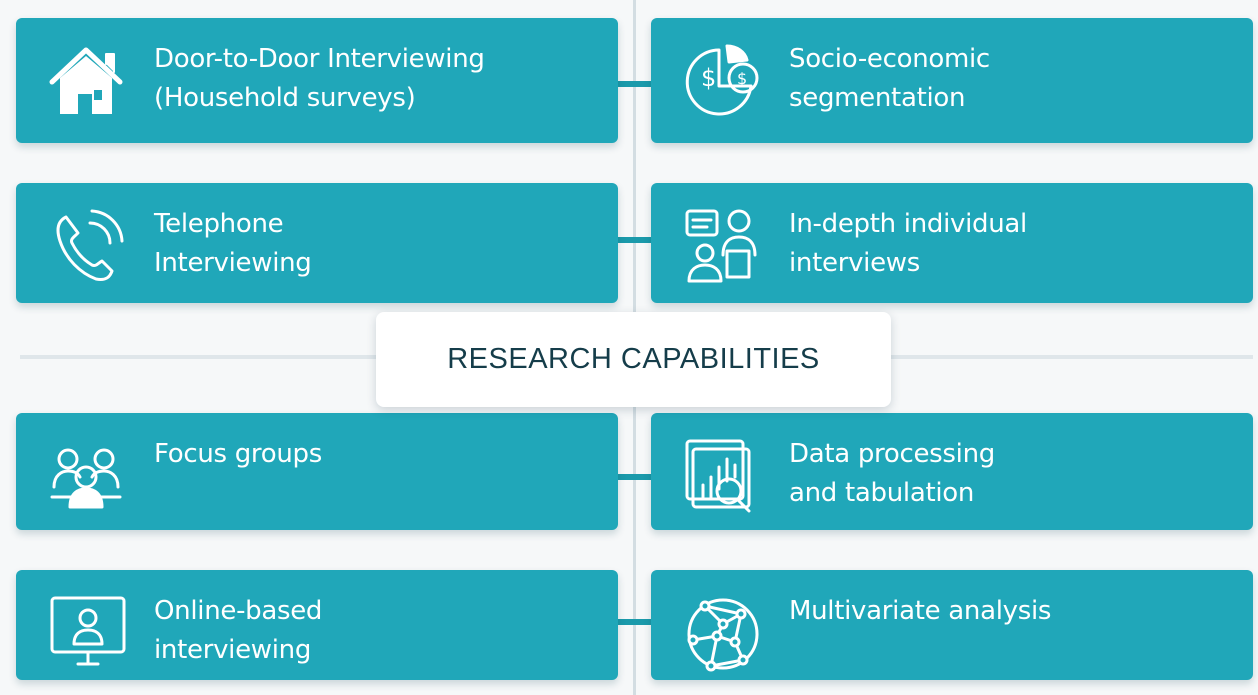  I want to click on pie-dollar-icon: $ $, so click(723, 82).